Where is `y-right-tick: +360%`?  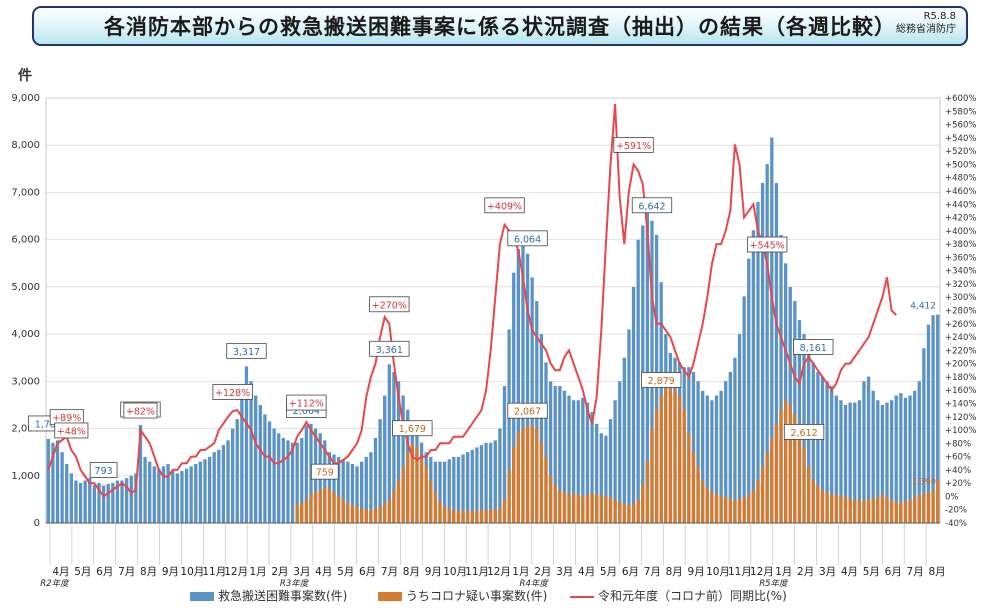
y-right-tick: +360% is located at coordinates (960, 258).